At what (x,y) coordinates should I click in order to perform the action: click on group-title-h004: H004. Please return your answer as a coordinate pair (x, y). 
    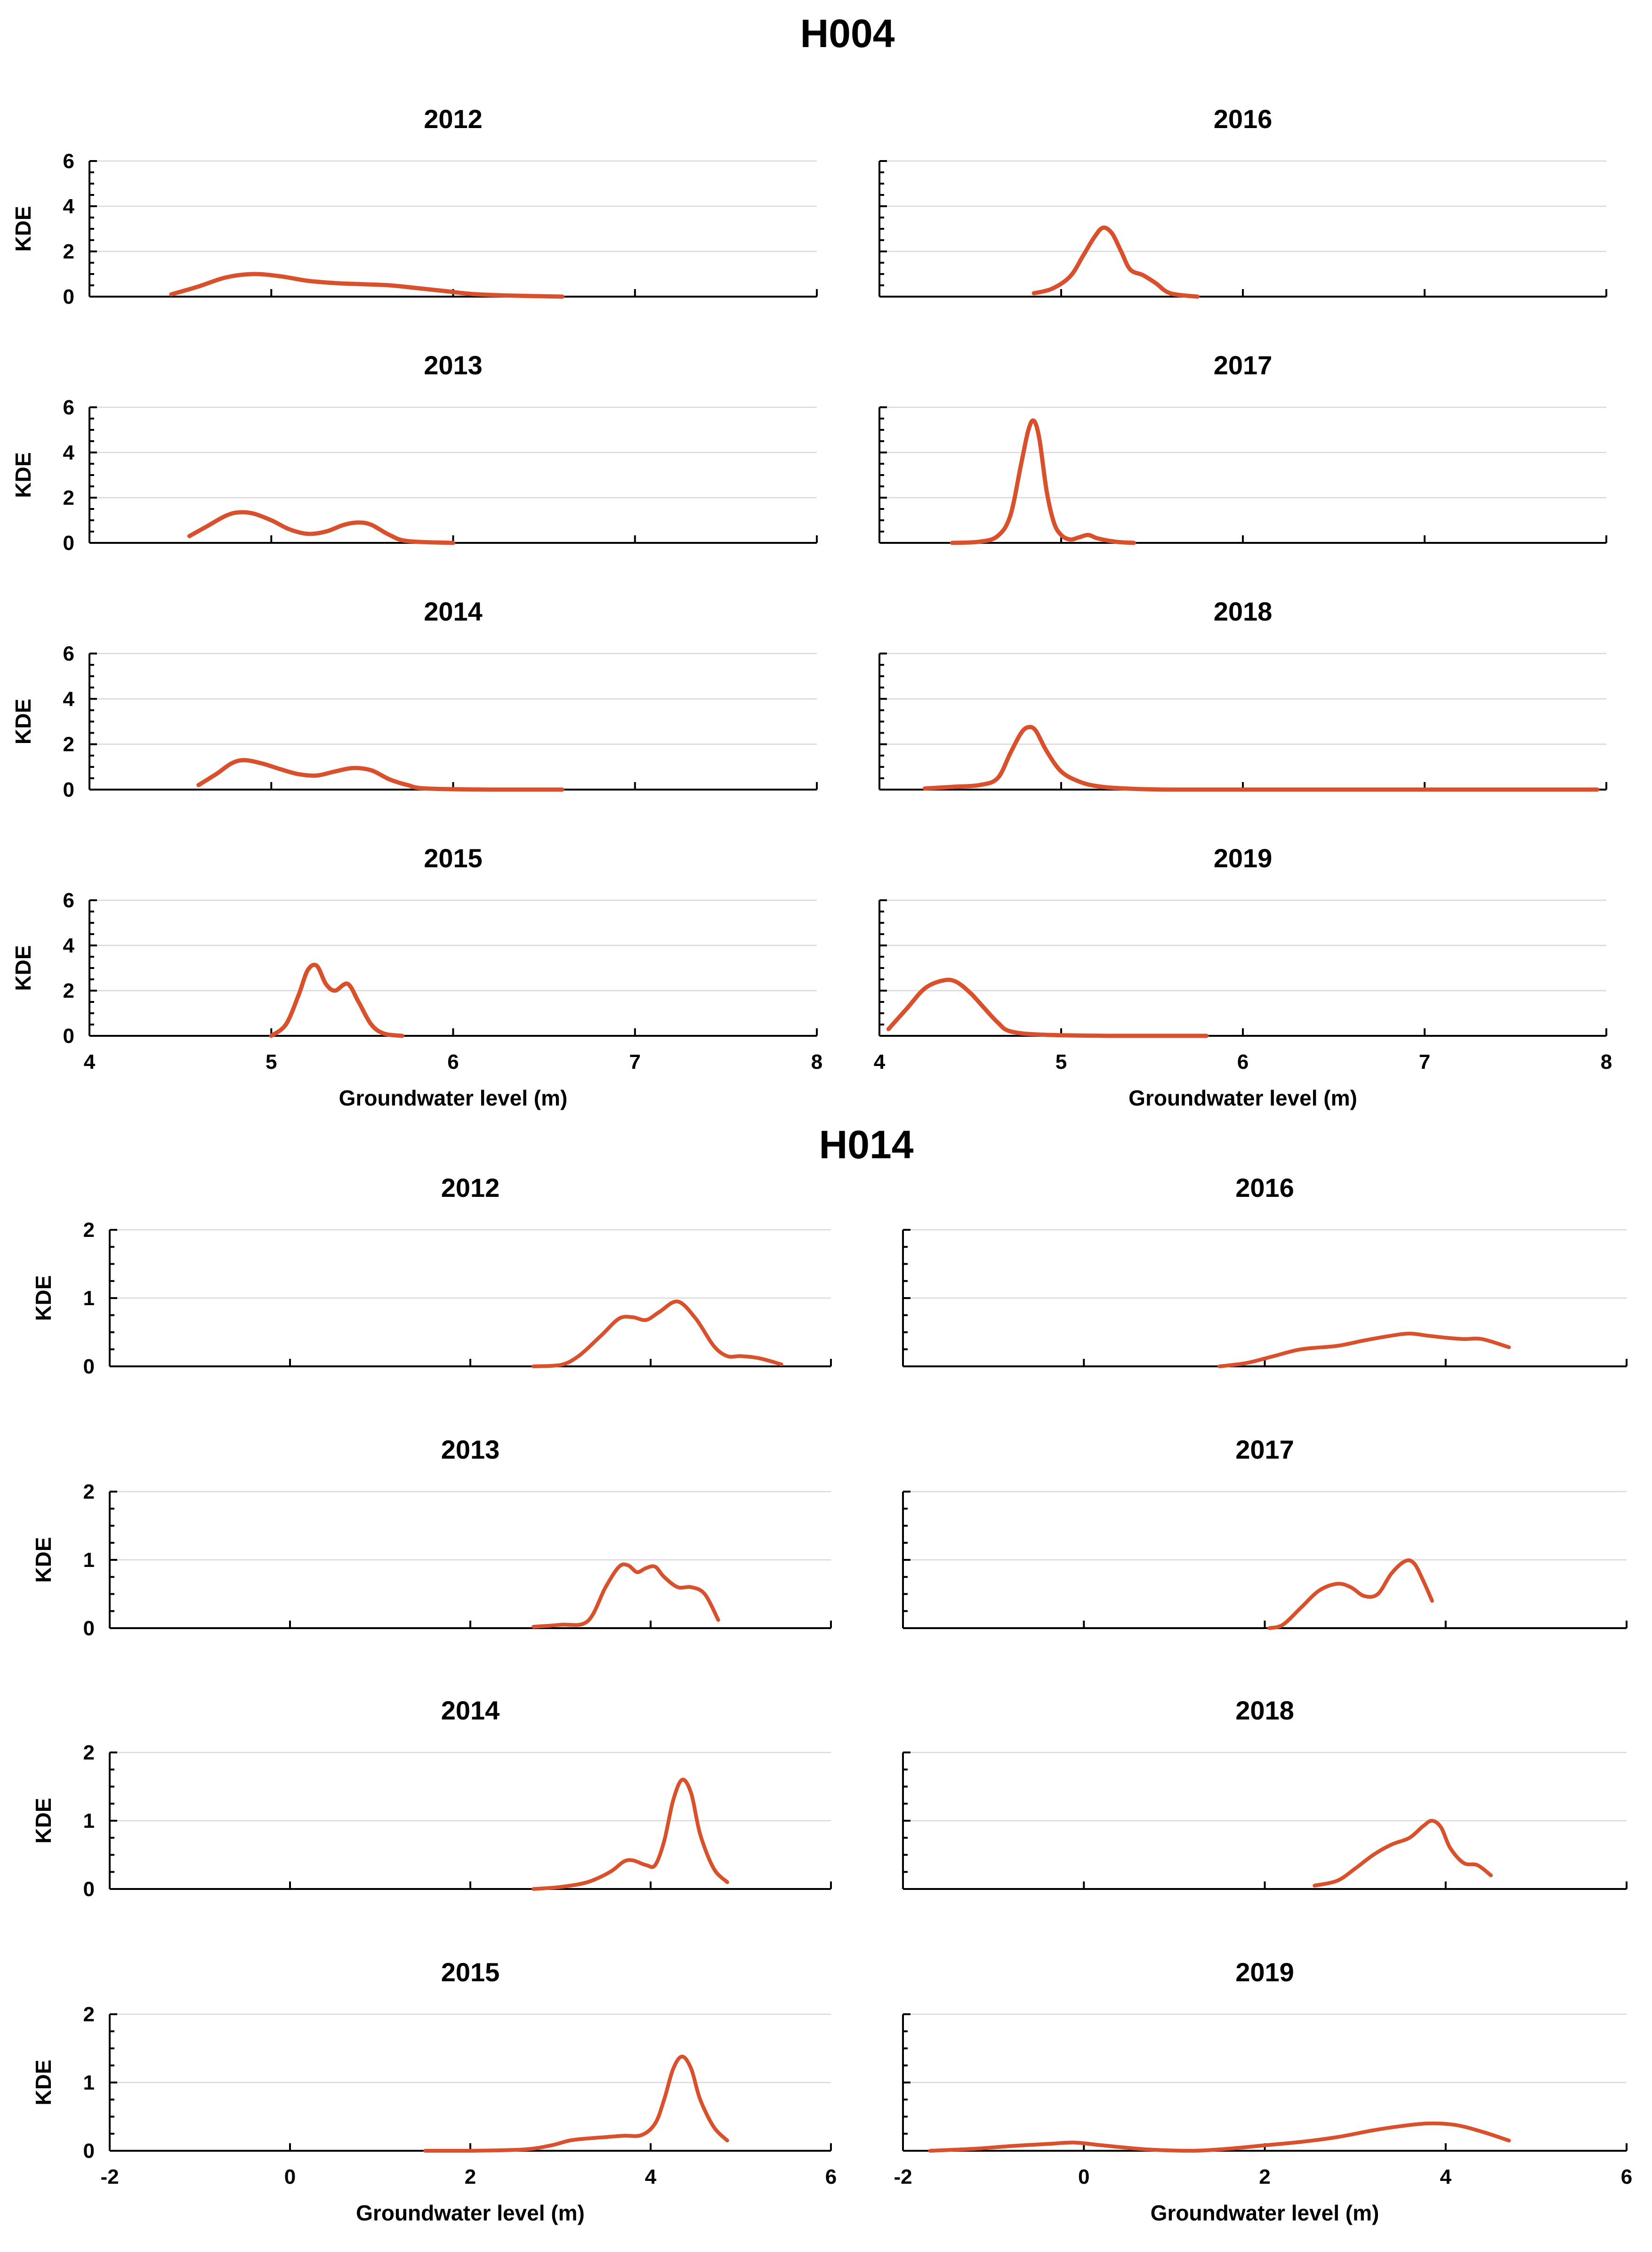
    Looking at the image, I should click on (847, 33).